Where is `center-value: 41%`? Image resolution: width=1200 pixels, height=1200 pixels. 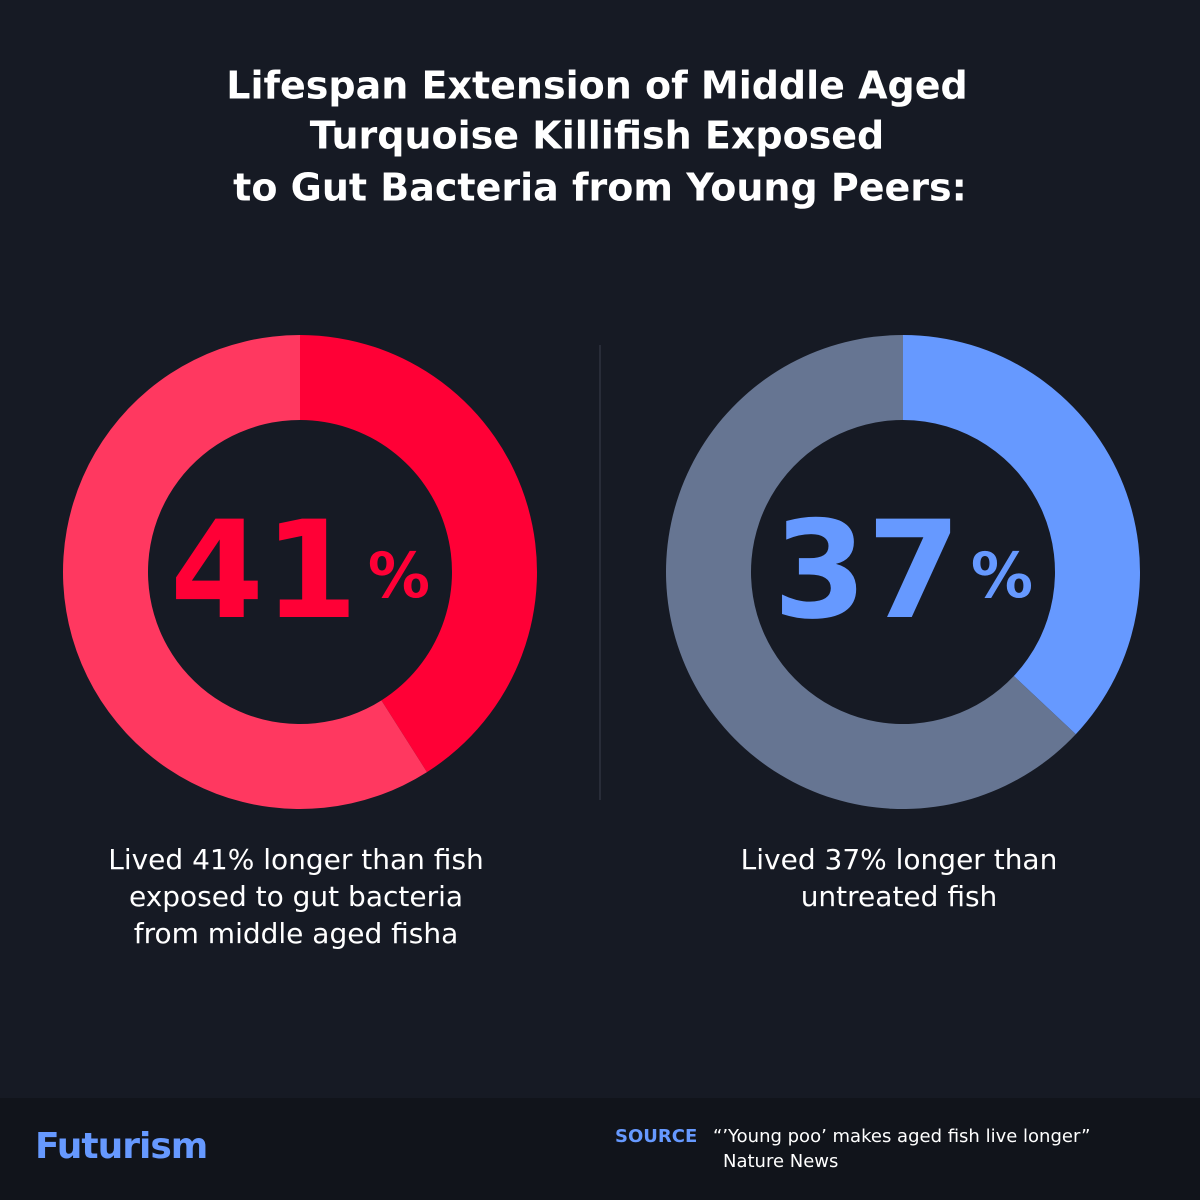 center-value: 41% is located at coordinates (300, 570).